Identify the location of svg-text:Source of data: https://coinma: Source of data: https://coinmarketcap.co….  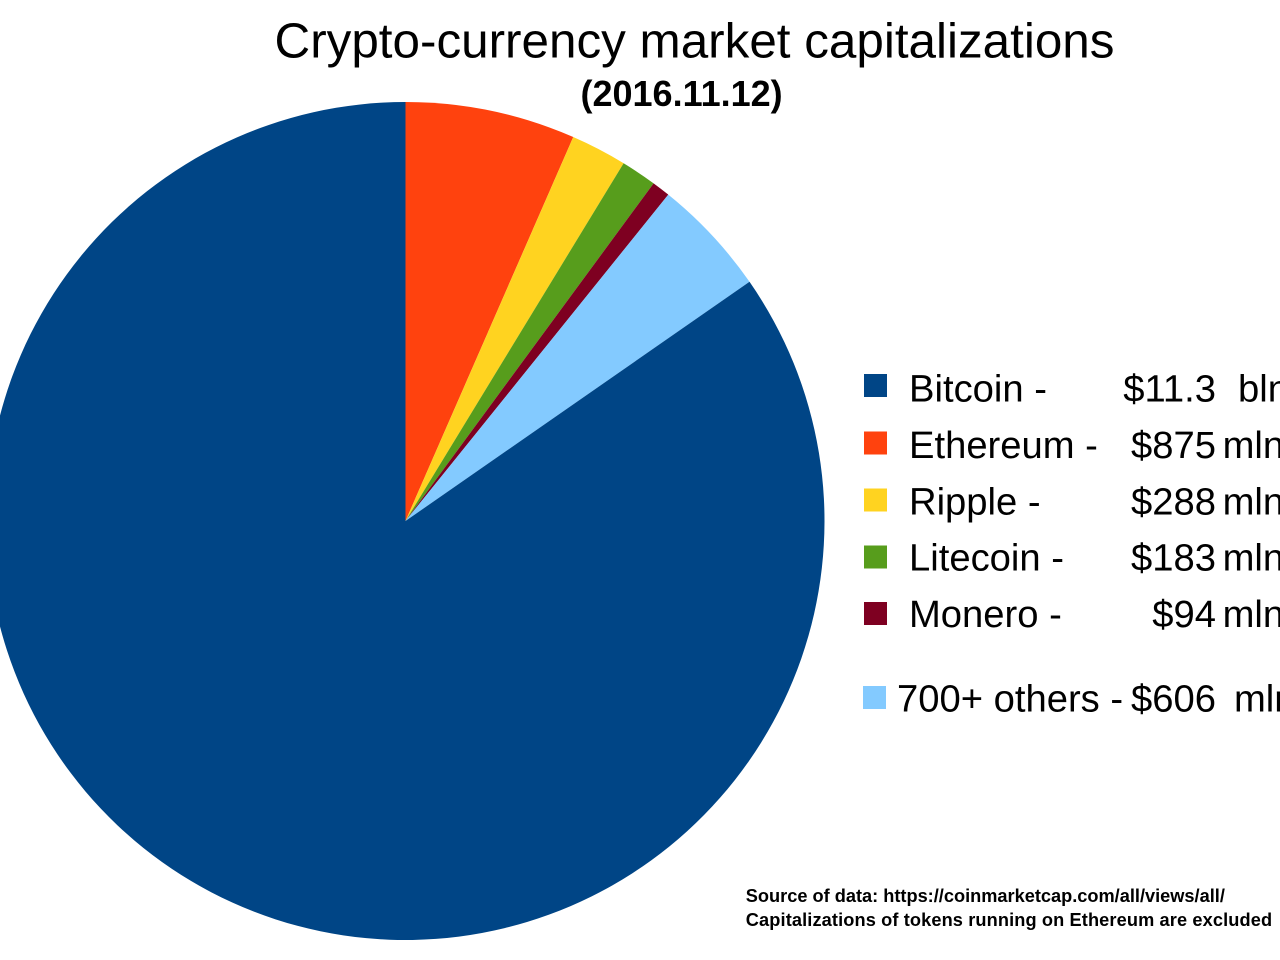
(985, 896).